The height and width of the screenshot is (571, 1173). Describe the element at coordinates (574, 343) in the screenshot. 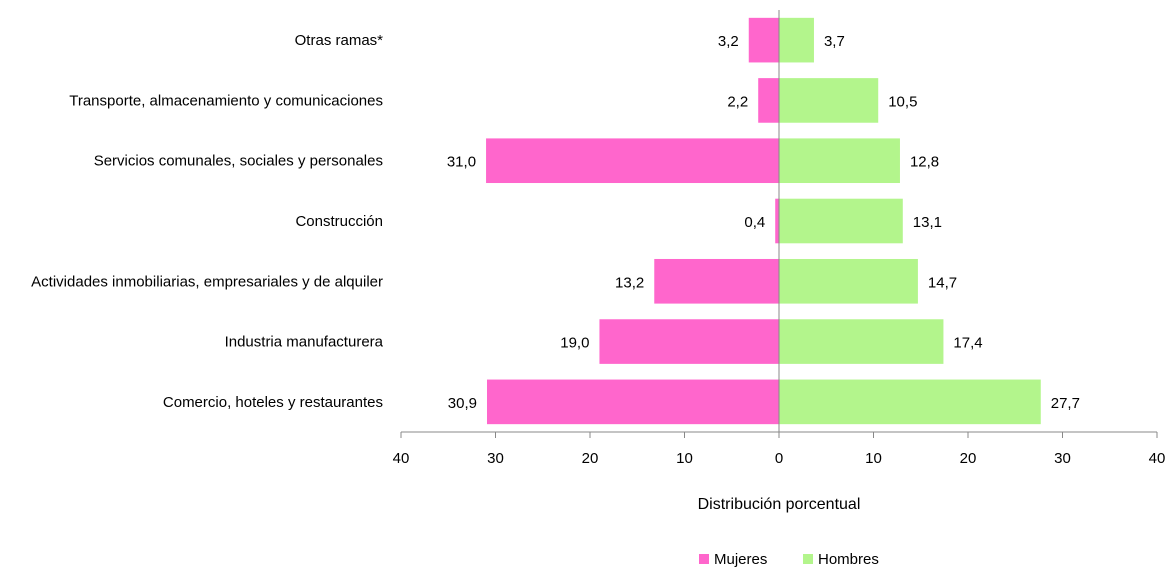

I see `data-label-mujeres: 19,0` at that location.